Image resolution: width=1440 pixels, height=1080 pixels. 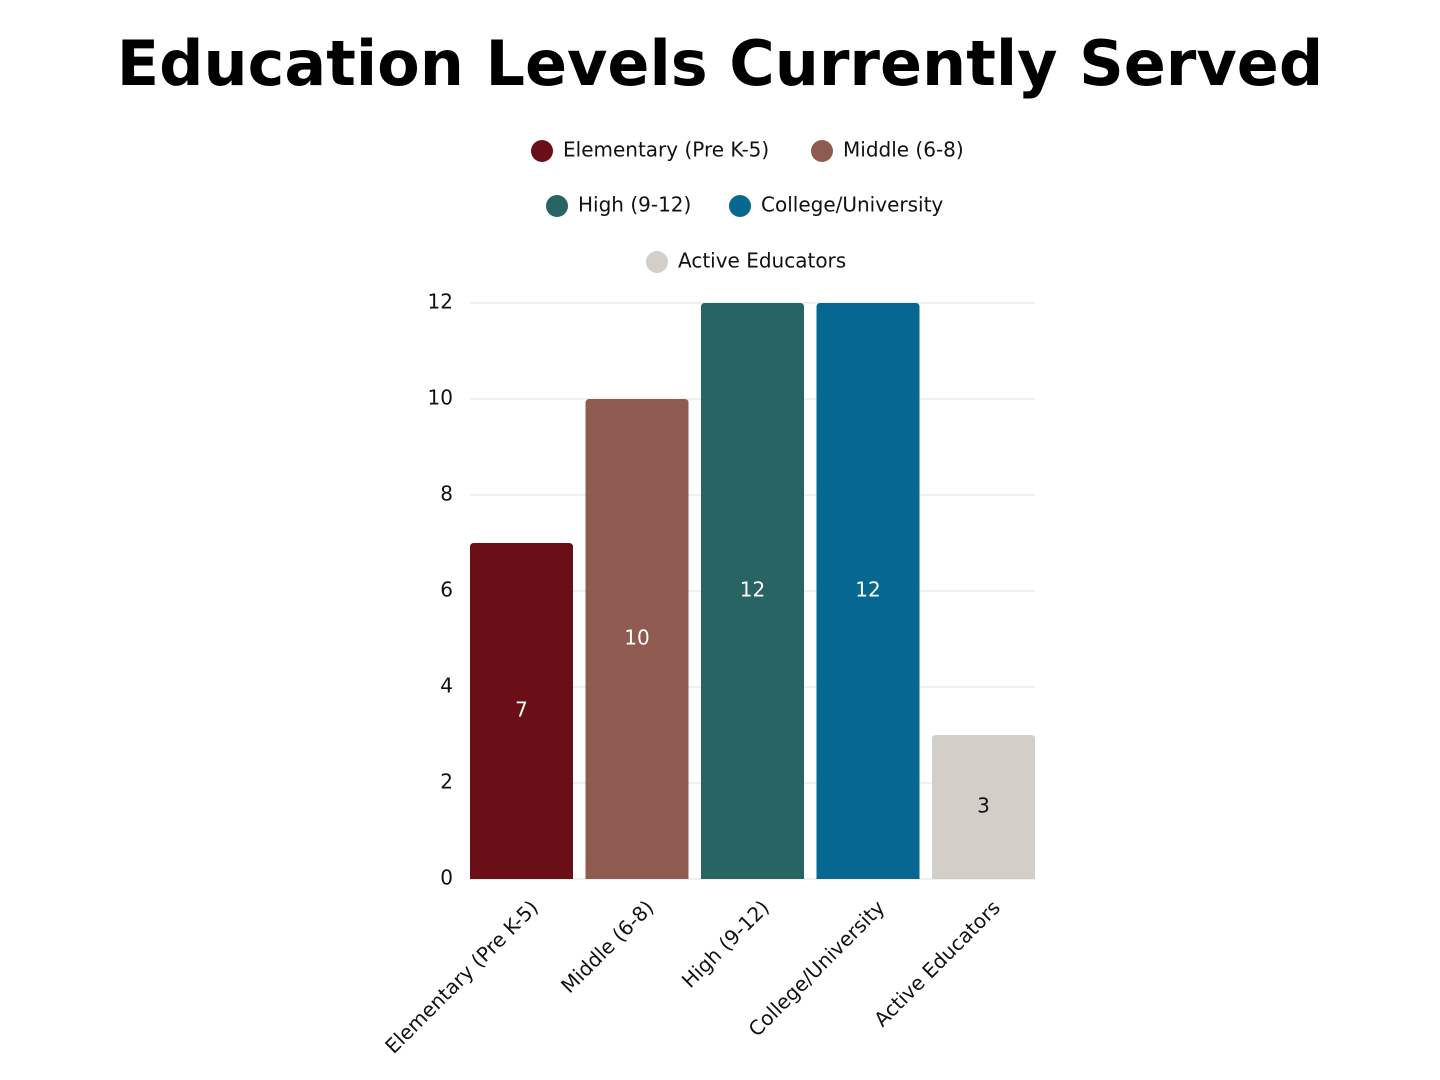 I want to click on x-tick-label: Active Educators, so click(x=937, y=963).